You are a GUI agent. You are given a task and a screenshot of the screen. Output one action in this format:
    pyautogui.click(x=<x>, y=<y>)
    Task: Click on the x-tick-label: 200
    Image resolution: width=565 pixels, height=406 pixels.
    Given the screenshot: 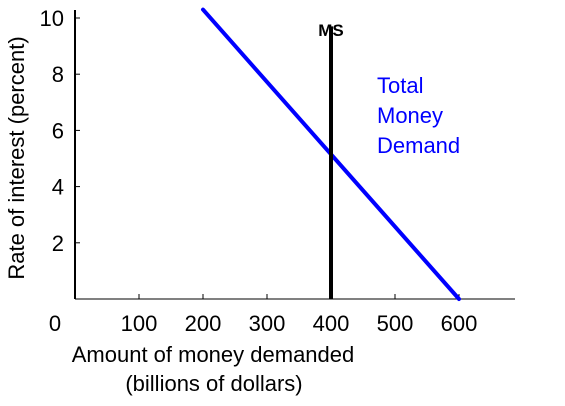 What is the action you would take?
    pyautogui.click(x=203, y=323)
    